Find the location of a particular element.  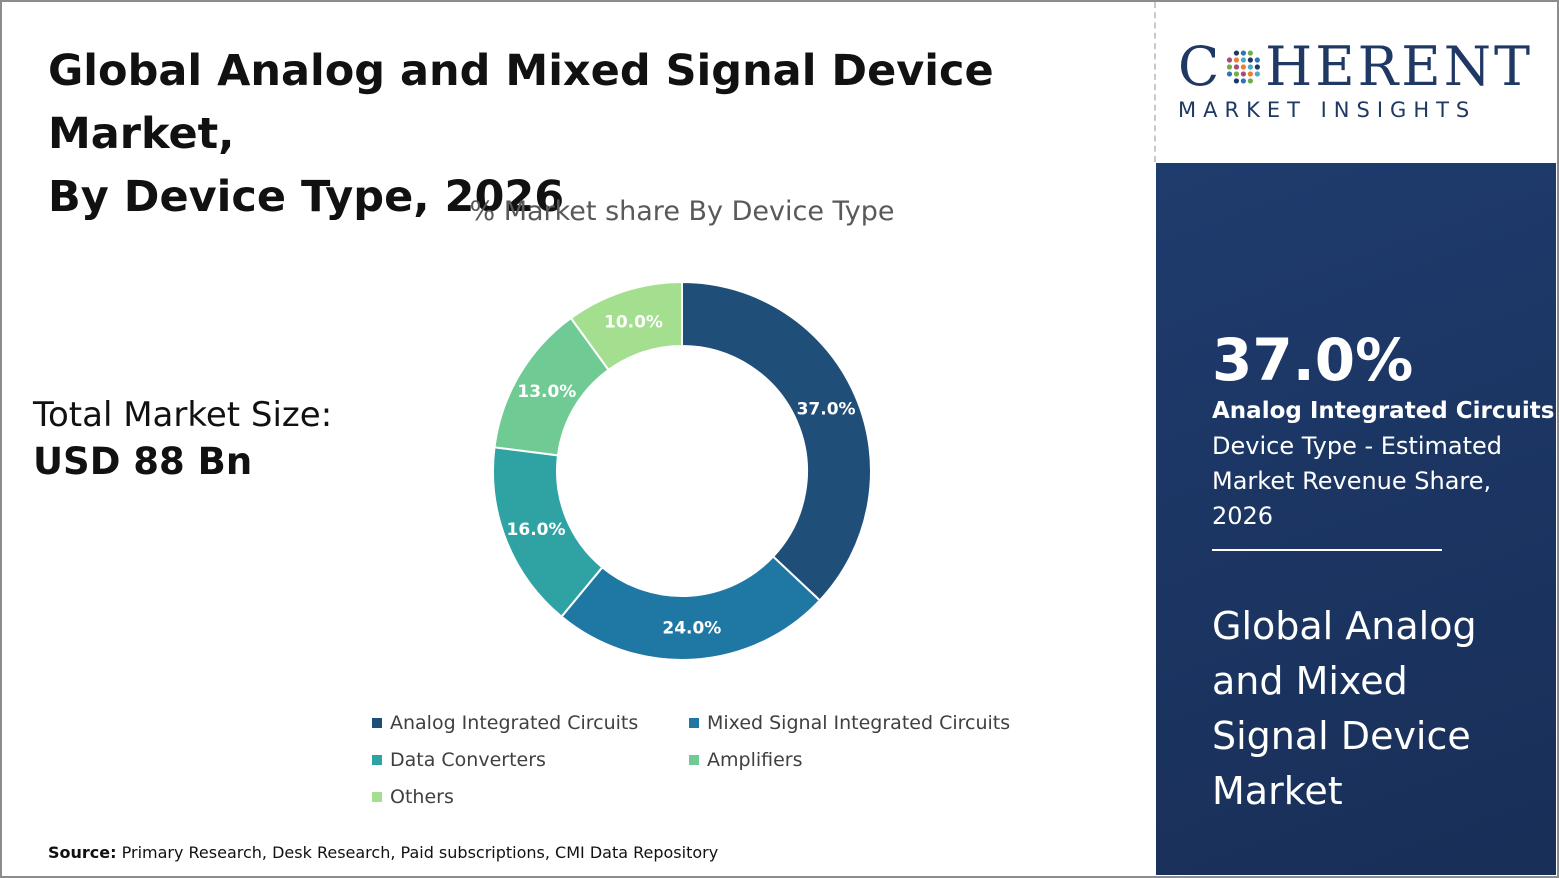

market-size-value: USD 88 Bn is located at coordinates (143, 461).